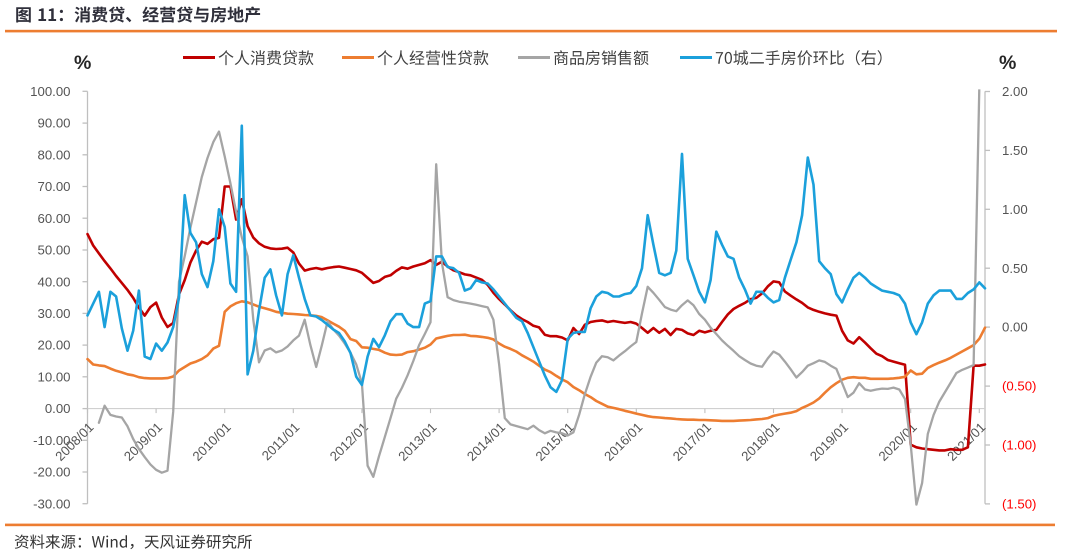 Image resolution: width=1080 pixels, height=555 pixels. Describe the element at coordinates (53, 123) in the screenshot. I see `svg-text: 90.00` at that location.